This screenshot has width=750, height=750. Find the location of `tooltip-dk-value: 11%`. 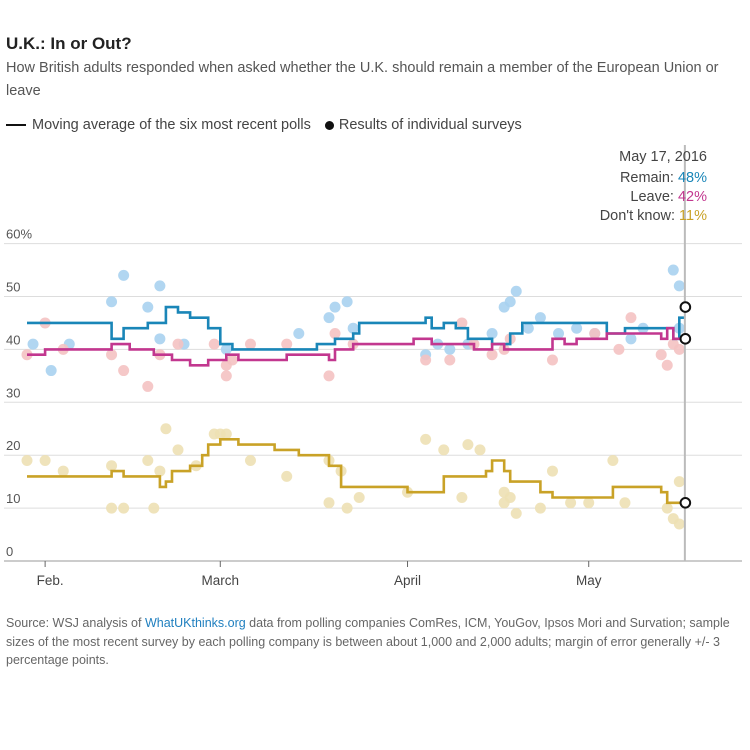

tooltip-dk-value: 11% is located at coordinates (693, 216).